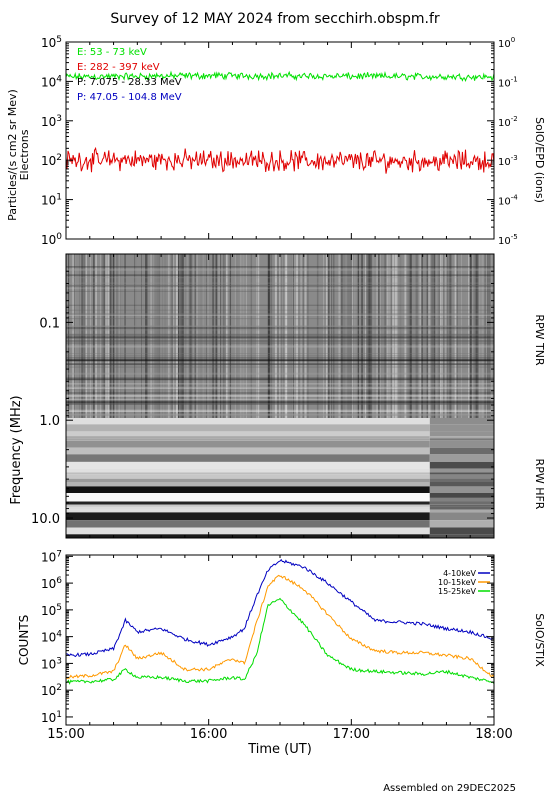 This screenshot has height=800, width=550. Describe the element at coordinates (59, 79) in the screenshot. I see `tick-exponent: 4` at that location.